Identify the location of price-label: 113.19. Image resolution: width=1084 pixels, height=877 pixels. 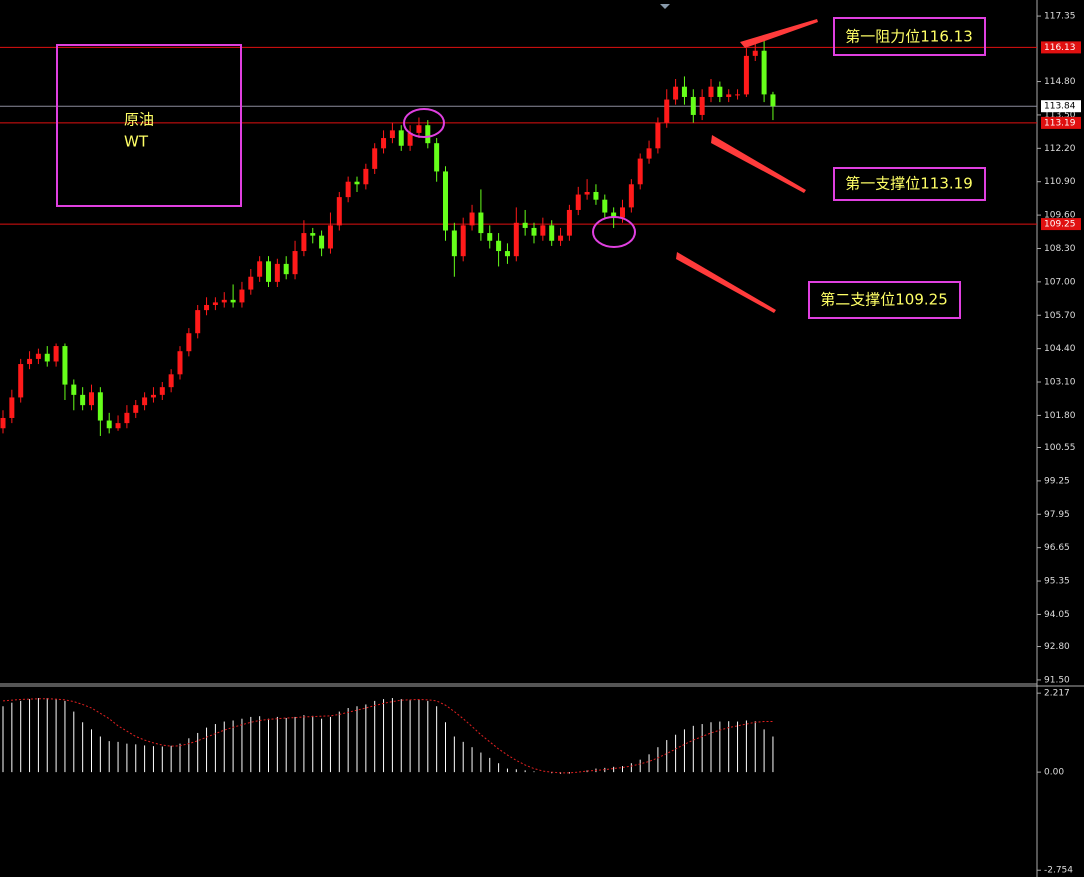
(1060, 123).